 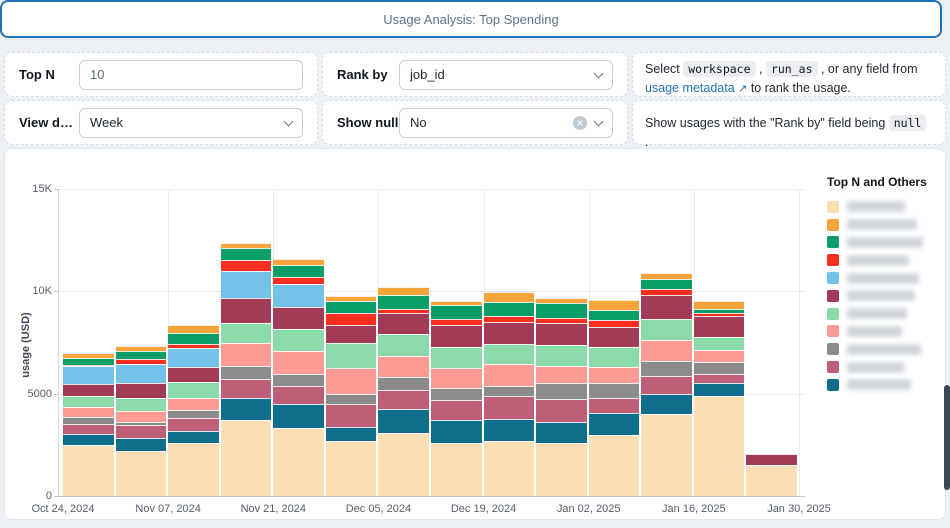 What do you see at coordinates (947, 437) in the screenshot?
I see `scrollbar-thumb` at bounding box center [947, 437].